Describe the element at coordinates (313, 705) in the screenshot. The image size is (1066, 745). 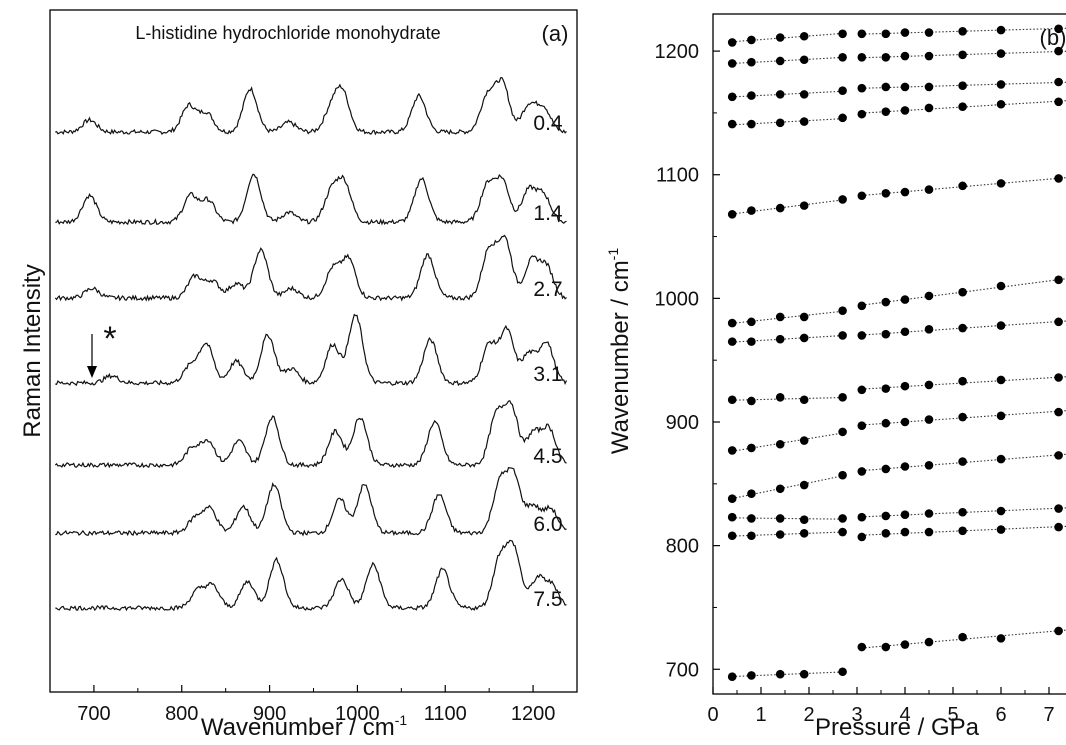
I see `panel-a-x-ticks: 700 800 900 1000 1100 1200` at that location.